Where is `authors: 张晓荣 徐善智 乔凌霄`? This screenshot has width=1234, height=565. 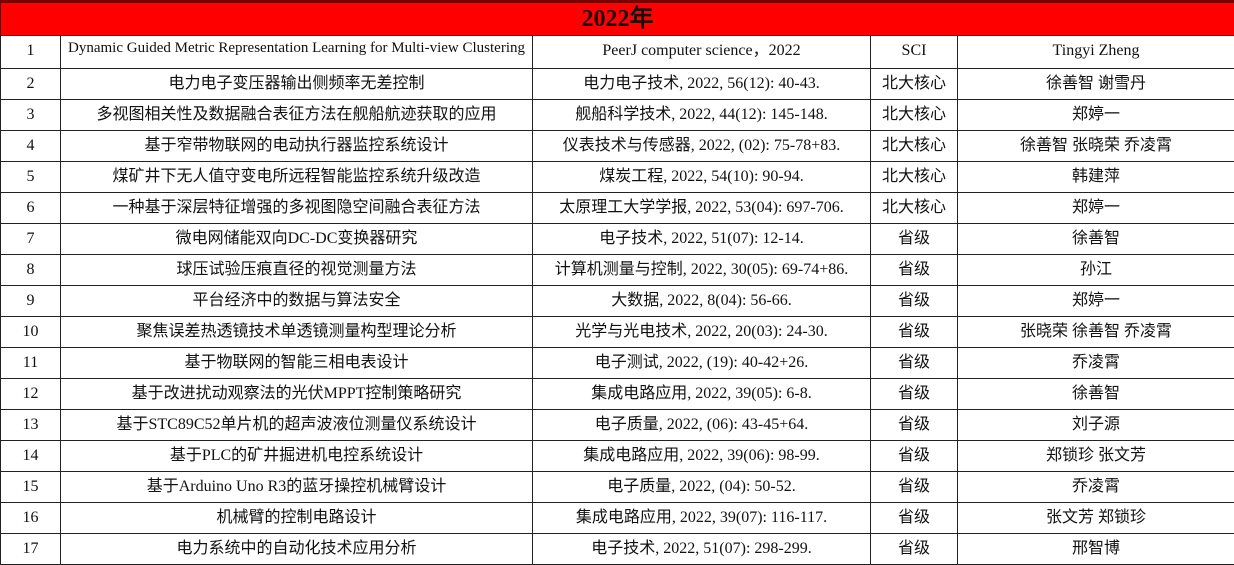 authors: 张晓荣 徐善智 乔凌霄 is located at coordinates (1096, 332).